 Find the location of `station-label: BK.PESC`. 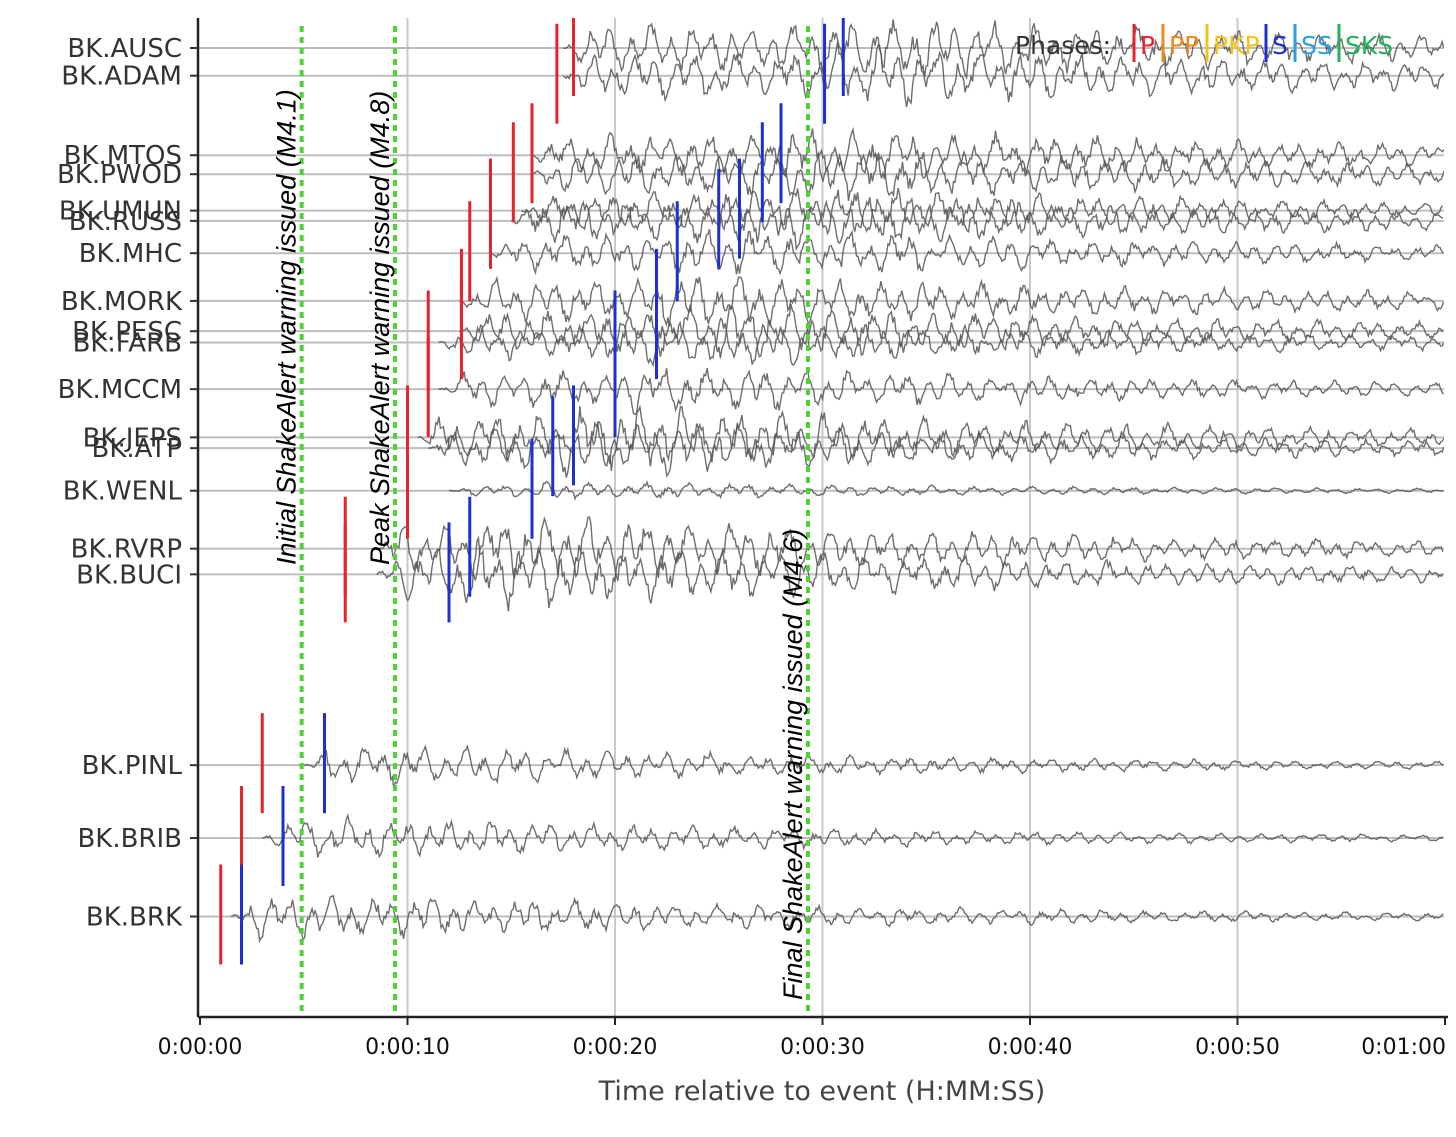

station-label: BK.PESC is located at coordinates (127, 332).